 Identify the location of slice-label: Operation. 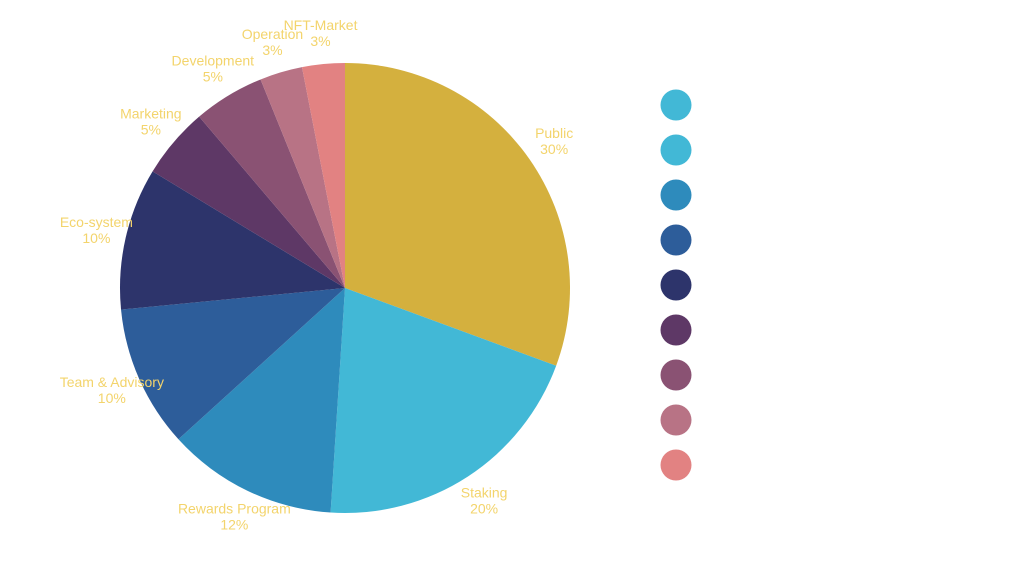
(272, 34).